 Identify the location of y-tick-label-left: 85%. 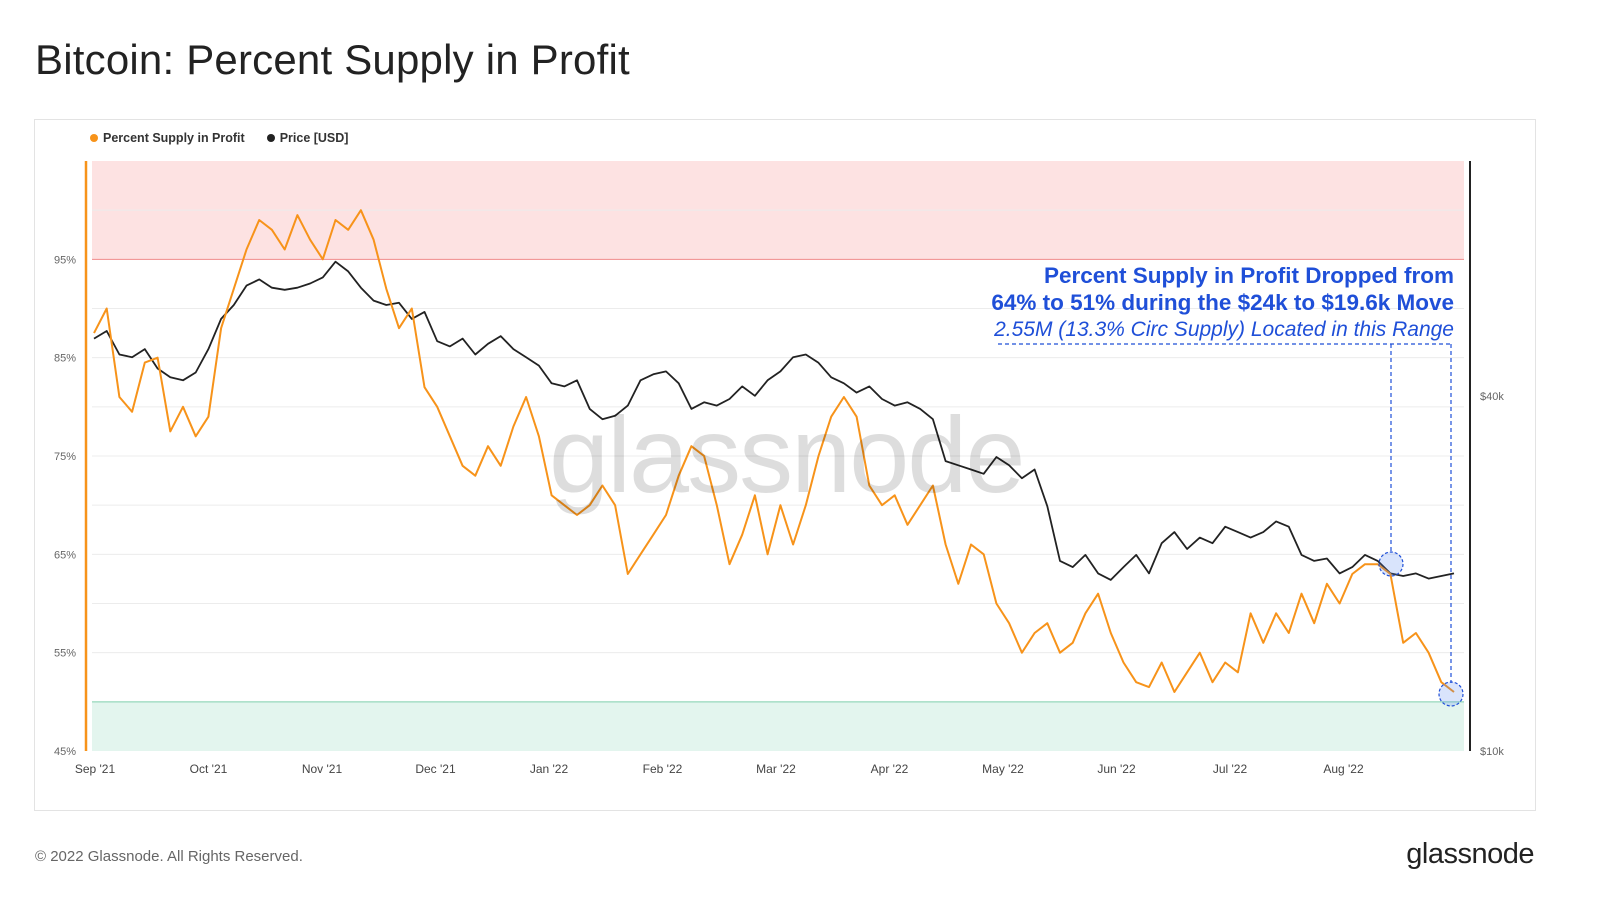
(65, 359).